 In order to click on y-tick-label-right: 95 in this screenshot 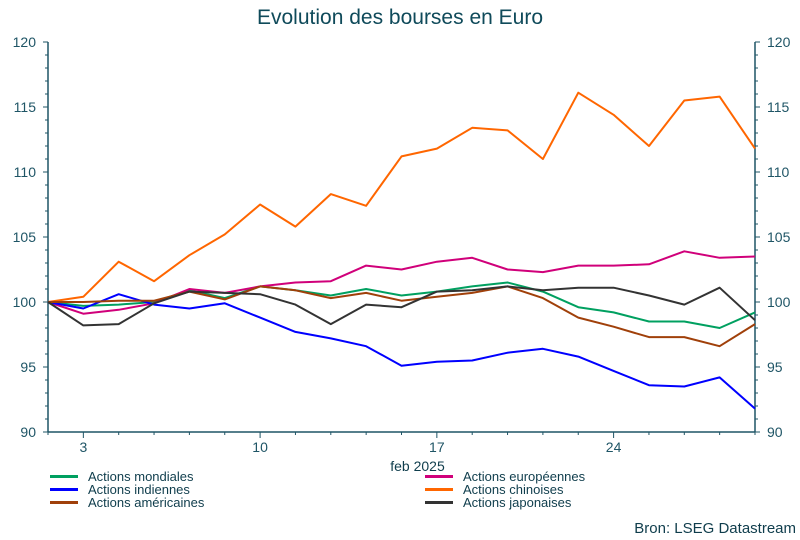, I will do `click(775, 367)`.